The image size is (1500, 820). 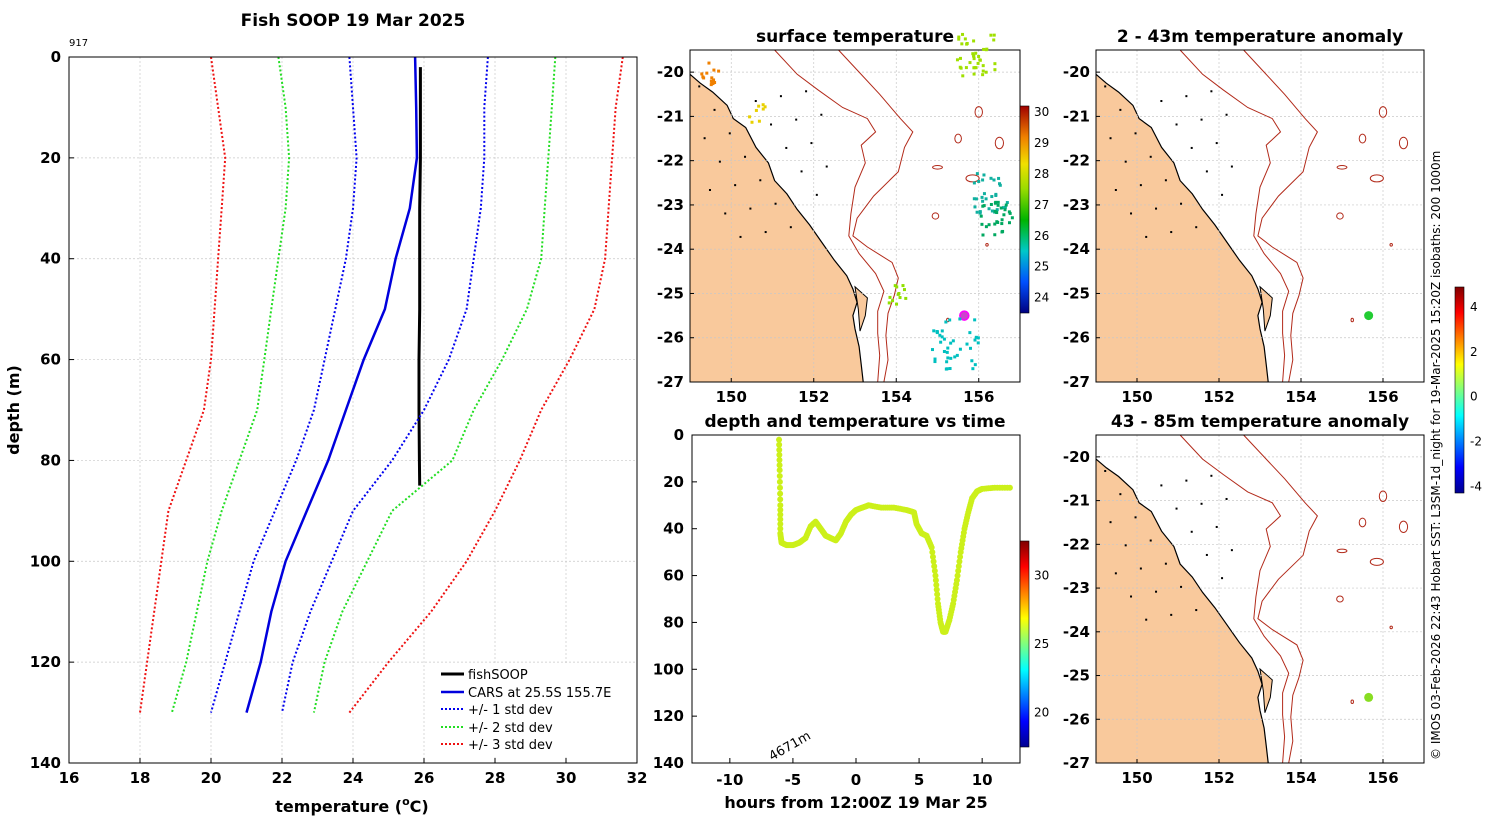 I want to click on glider-position-marker, so click(x=964, y=315).